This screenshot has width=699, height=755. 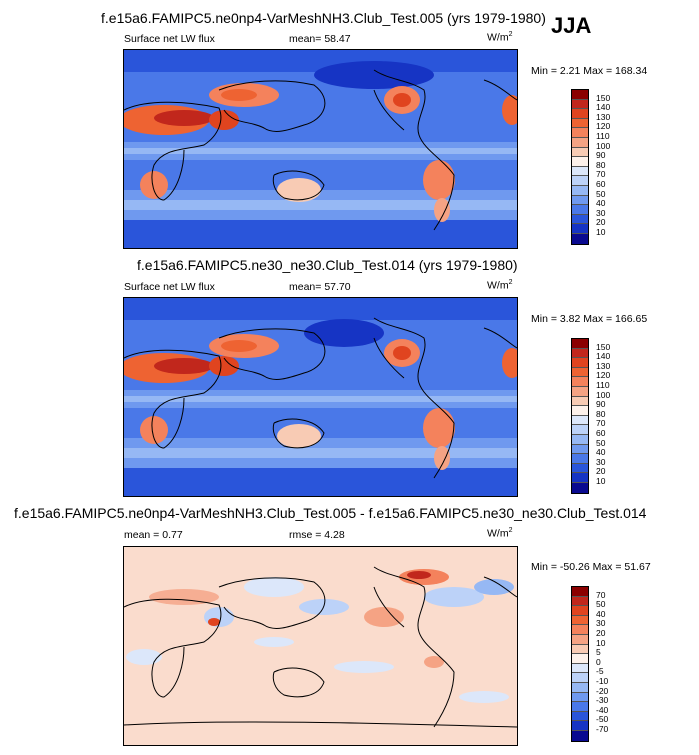 I want to click on panel-1-units: W/m2, so click(x=500, y=37).